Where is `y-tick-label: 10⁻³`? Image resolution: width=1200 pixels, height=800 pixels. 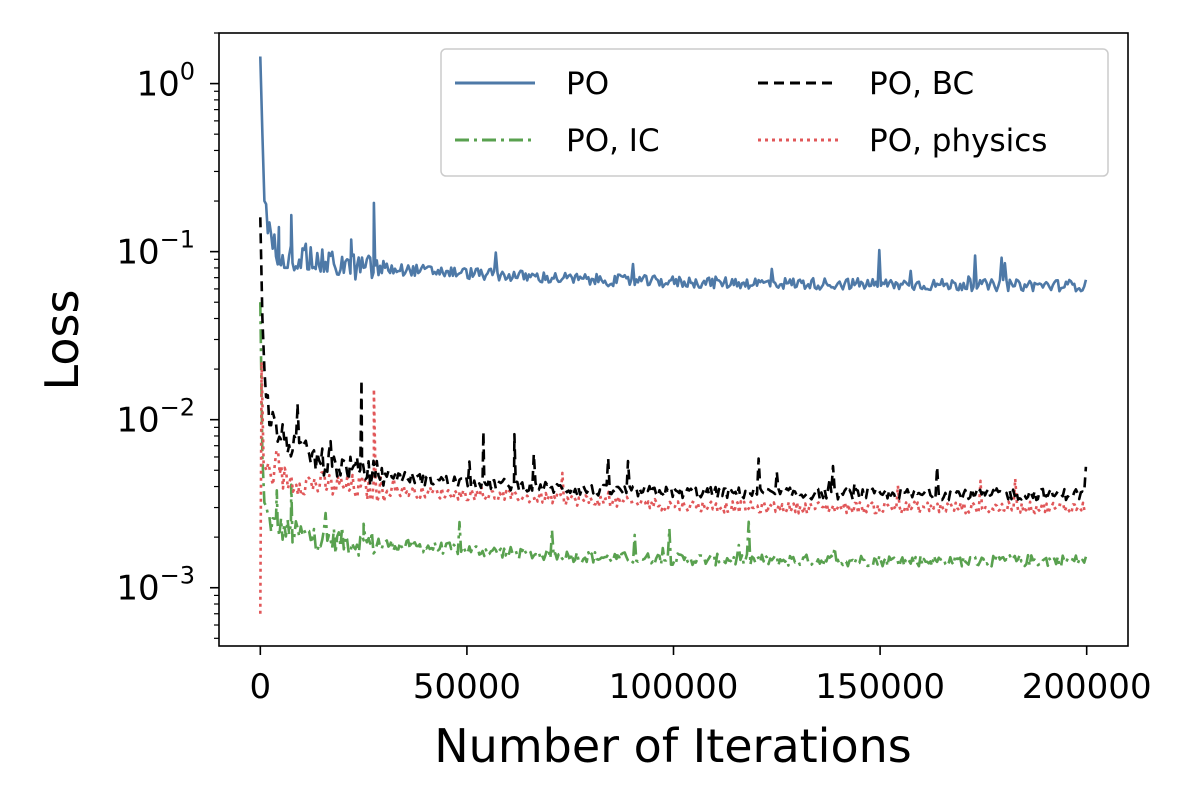 y-tick-label: 10⁻³ is located at coordinates (155, 585).